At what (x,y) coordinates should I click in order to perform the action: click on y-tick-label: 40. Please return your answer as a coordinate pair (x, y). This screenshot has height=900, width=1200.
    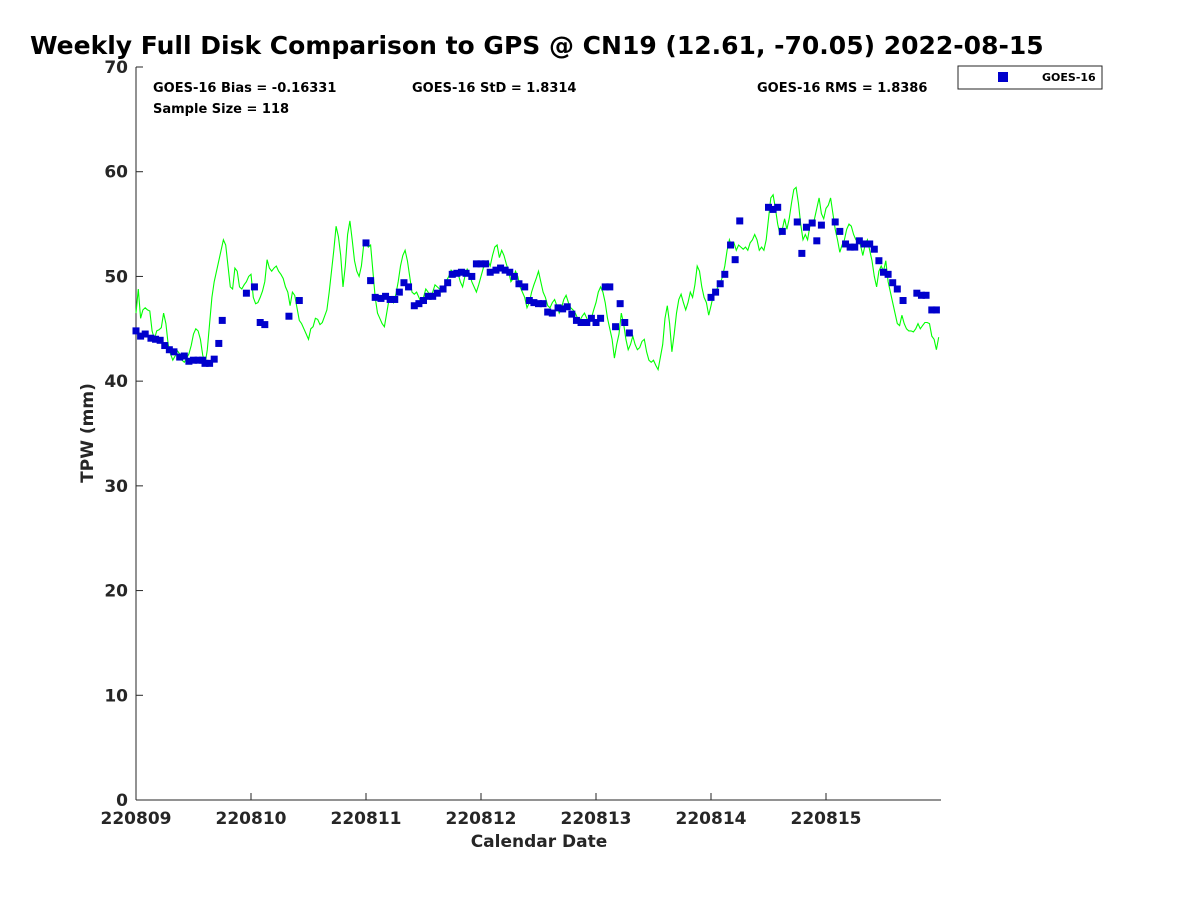
    Looking at the image, I should click on (116, 382).